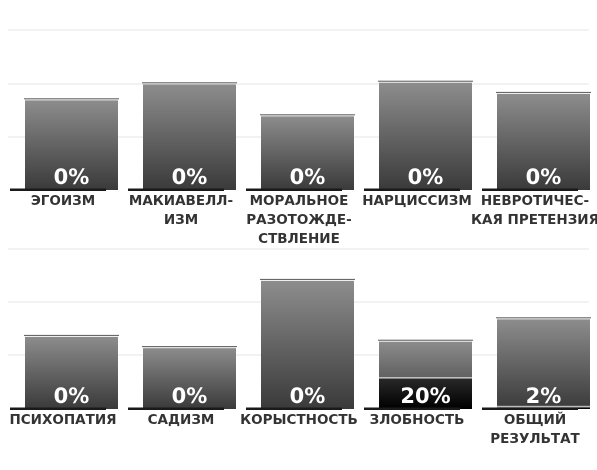 This screenshot has width=597, height=470. I want to click on category-label: РЕЗУЛЬТАТ, so click(535, 439).